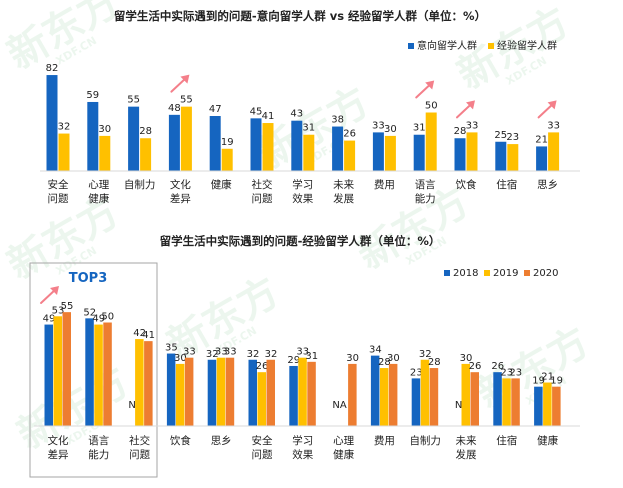 The width and height of the screenshot is (623, 488). I want to click on tick-label: 思乡, so click(221, 441).